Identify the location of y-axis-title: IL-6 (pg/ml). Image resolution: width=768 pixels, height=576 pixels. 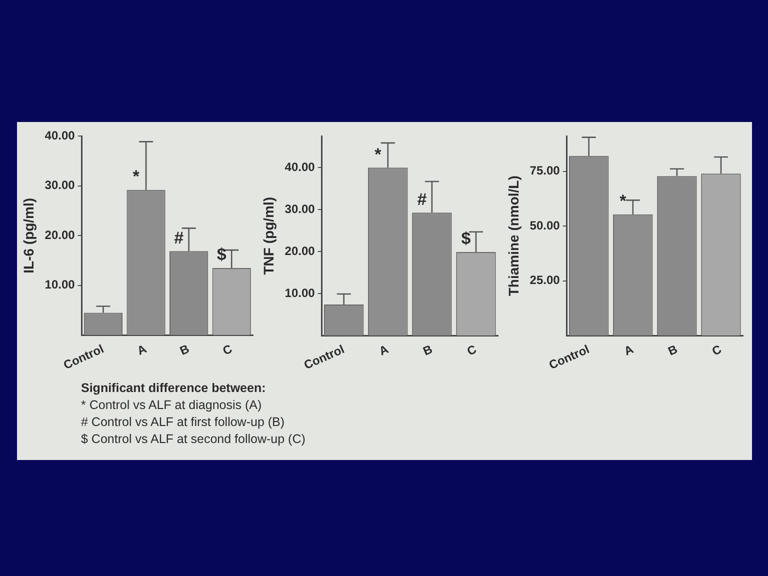
(28, 236).